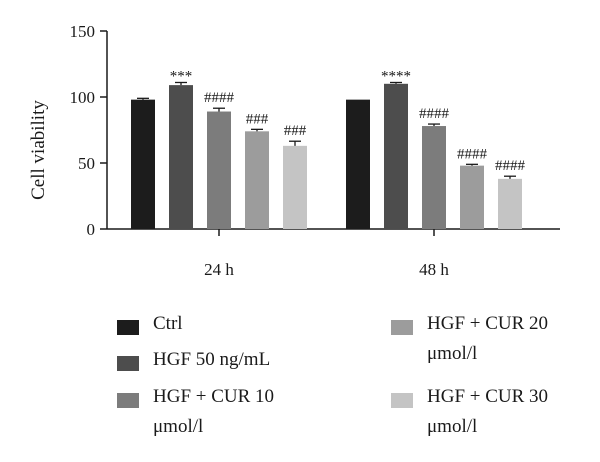  What do you see at coordinates (434, 269) in the screenshot?
I see `x-tick-label: 48 h` at bounding box center [434, 269].